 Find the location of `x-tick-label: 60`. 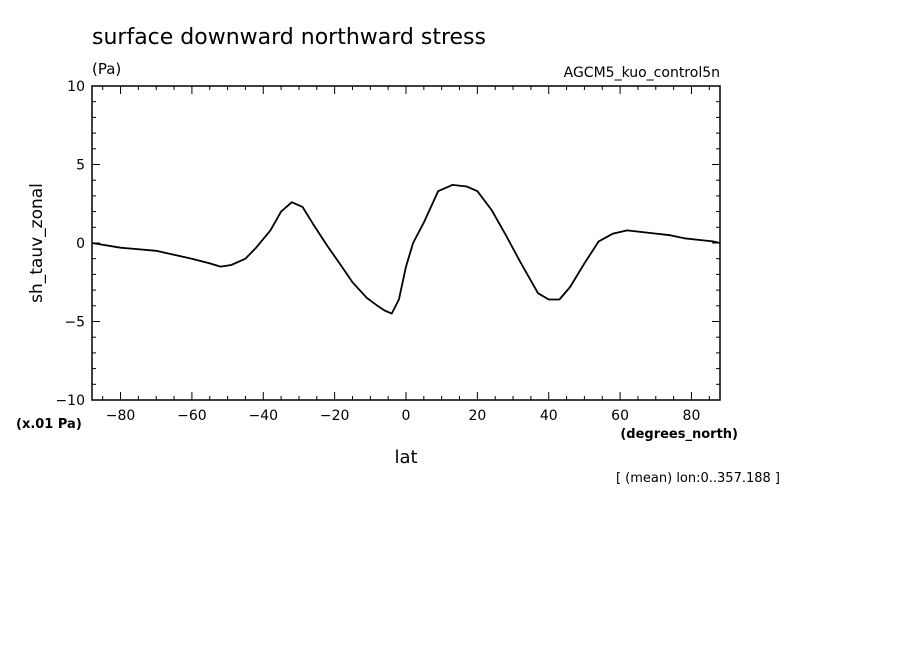

x-tick-label: 60 is located at coordinates (620, 416).